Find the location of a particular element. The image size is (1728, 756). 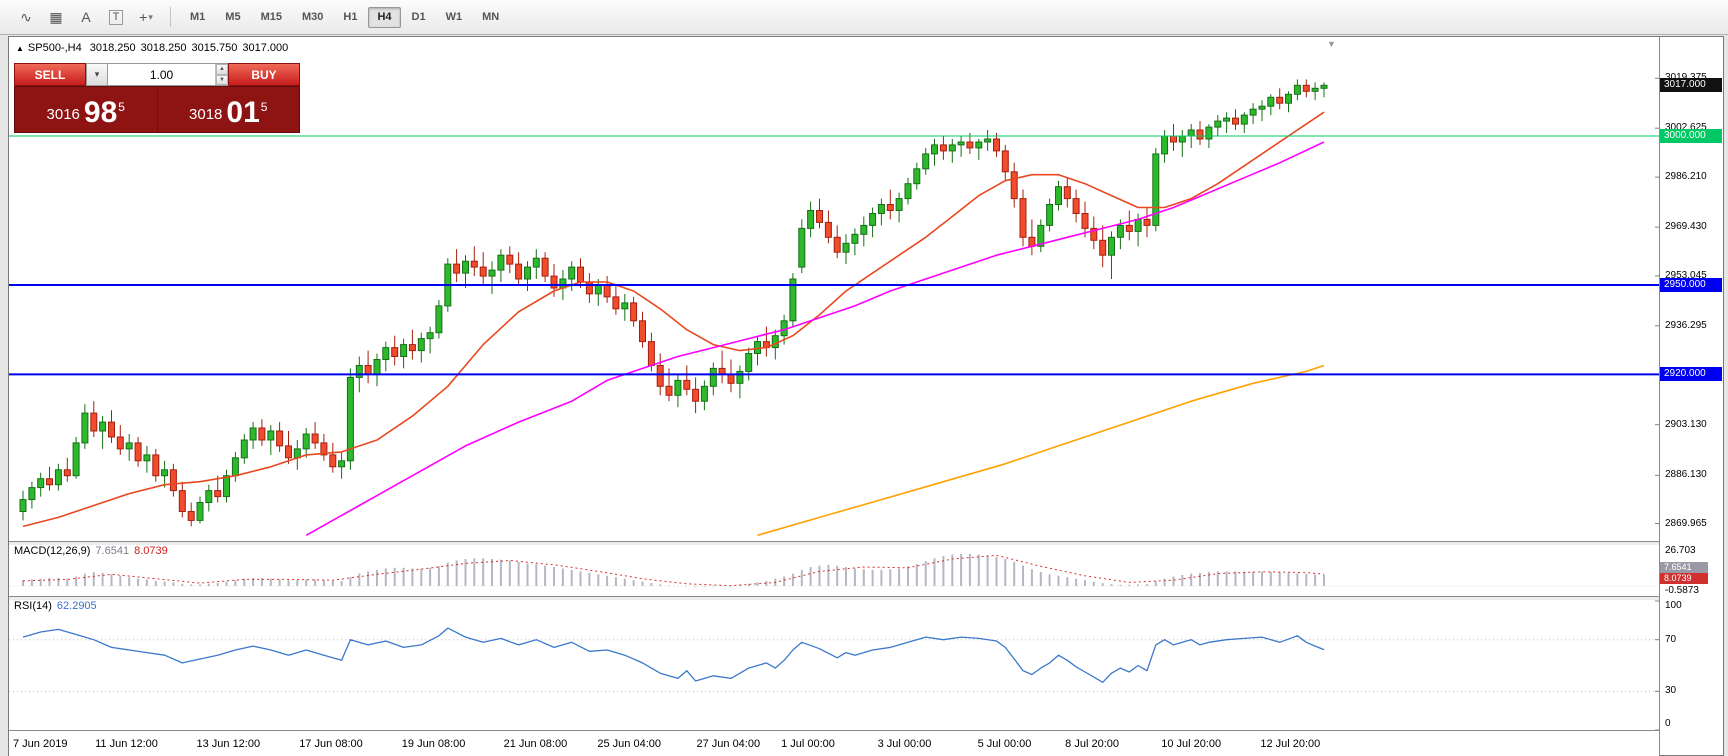

price-axis-label: 2886.130 is located at coordinates (1686, 475).